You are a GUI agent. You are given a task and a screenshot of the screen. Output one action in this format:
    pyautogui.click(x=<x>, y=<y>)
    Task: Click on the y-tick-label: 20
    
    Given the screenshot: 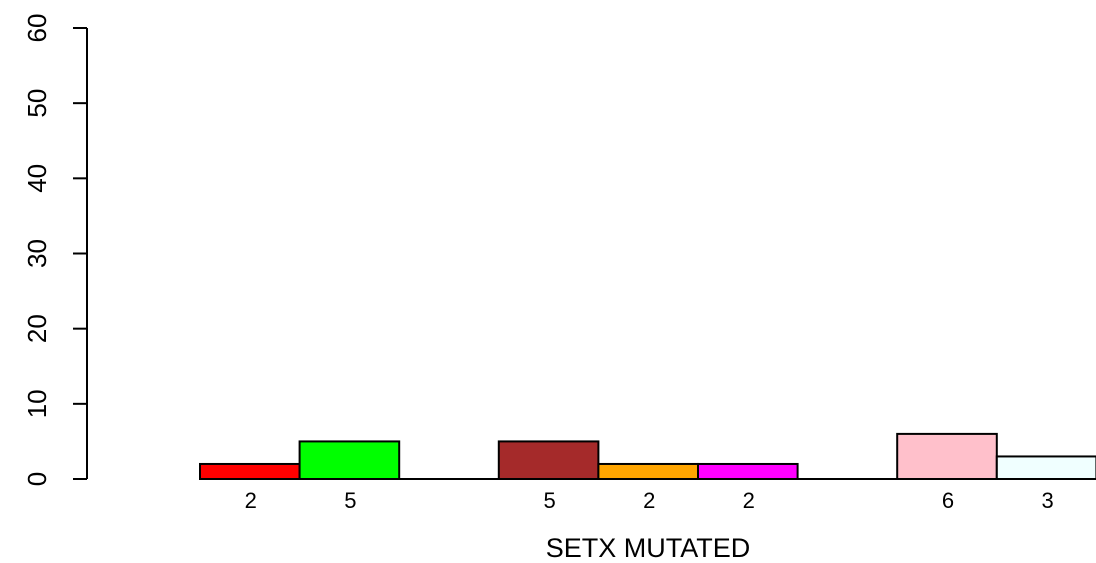 What is the action you would take?
    pyautogui.click(x=37, y=328)
    